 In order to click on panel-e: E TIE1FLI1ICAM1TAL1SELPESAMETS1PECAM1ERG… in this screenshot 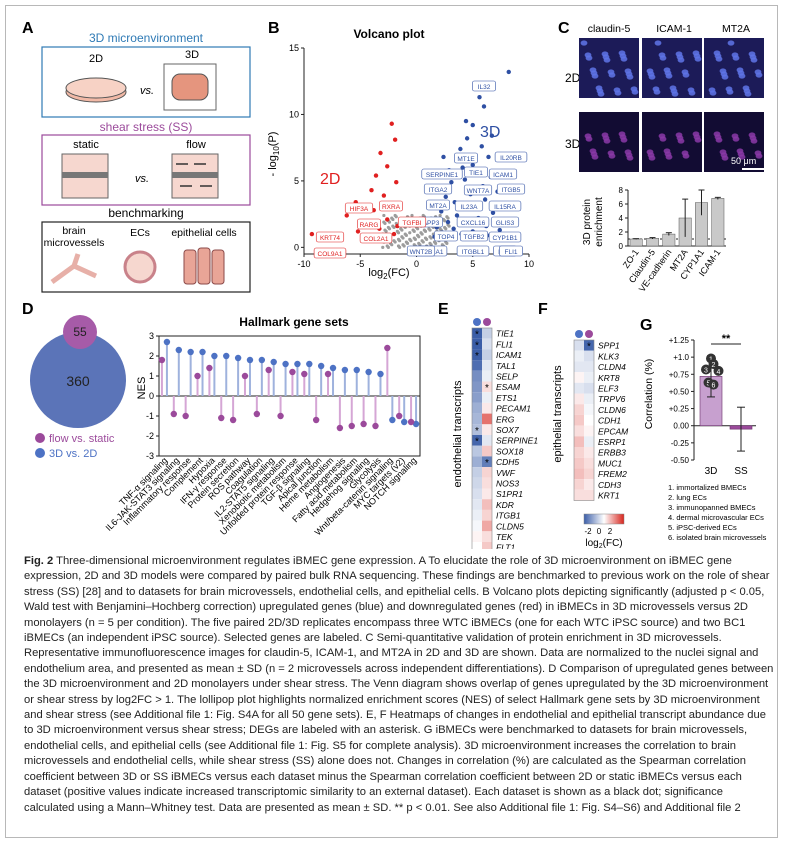, I will do `click(488, 425)`.